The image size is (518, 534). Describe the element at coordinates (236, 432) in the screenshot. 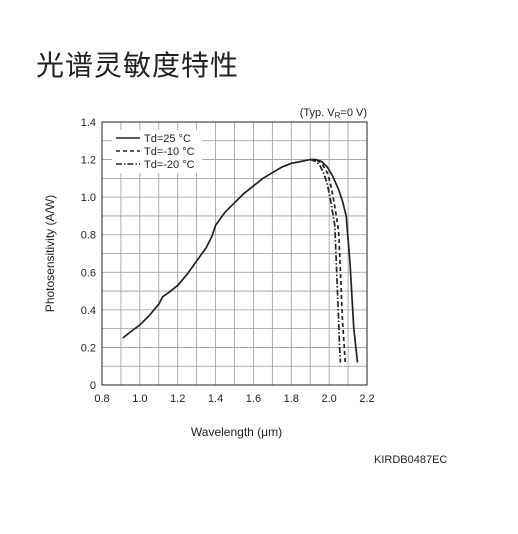

I see `x-axis-title: Wavelength (μm)` at that location.